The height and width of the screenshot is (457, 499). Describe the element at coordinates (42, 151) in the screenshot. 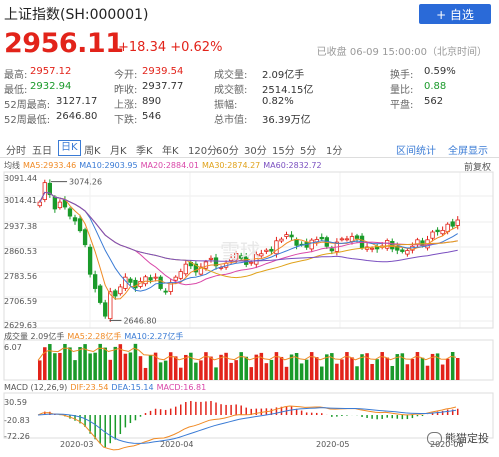

I see `tab-五日: 五日` at that location.